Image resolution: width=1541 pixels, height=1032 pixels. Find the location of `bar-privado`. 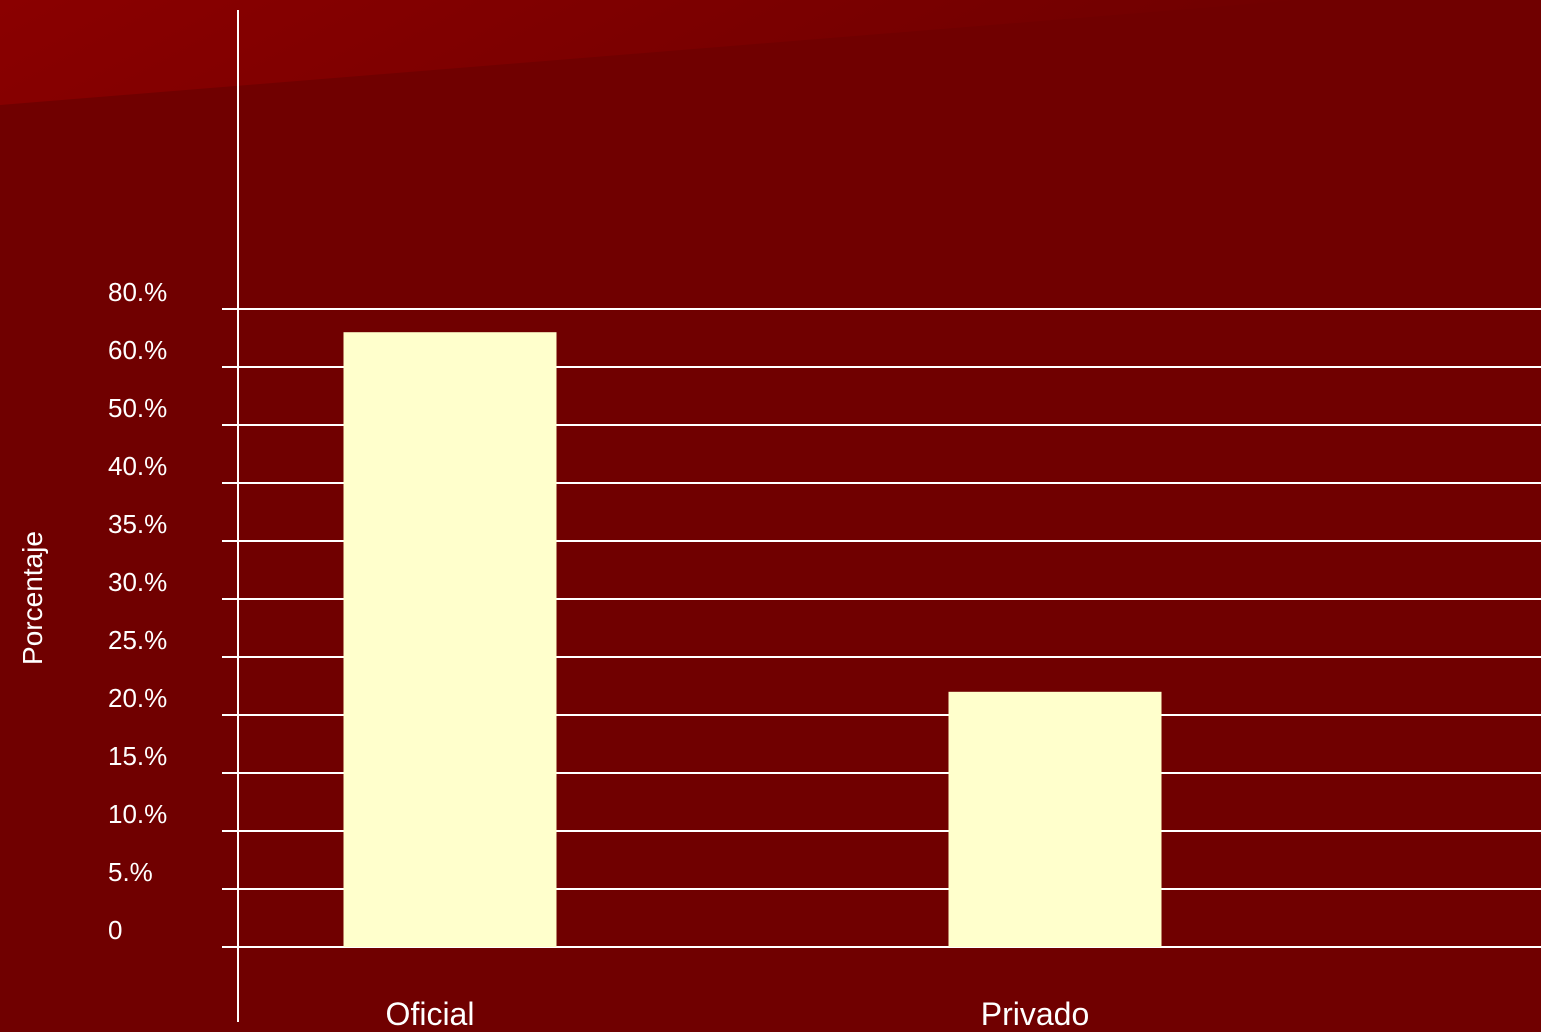

bar-privado is located at coordinates (1055, 819).